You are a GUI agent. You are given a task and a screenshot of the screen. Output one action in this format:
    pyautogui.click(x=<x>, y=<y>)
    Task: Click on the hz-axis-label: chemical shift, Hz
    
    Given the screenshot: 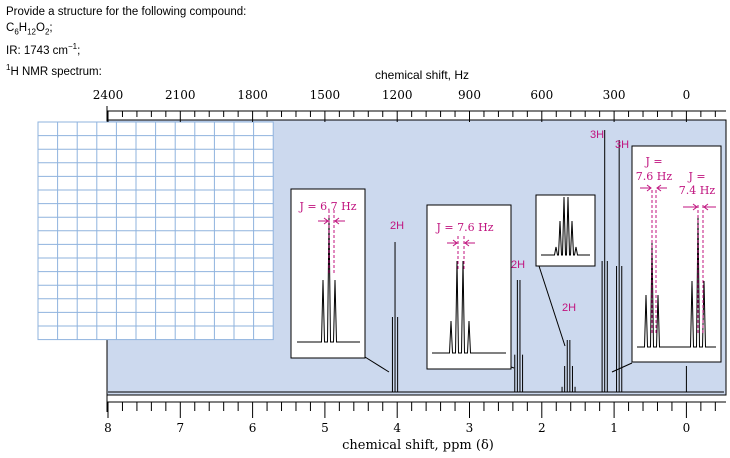 What is the action you would take?
    pyautogui.click(x=422, y=75)
    